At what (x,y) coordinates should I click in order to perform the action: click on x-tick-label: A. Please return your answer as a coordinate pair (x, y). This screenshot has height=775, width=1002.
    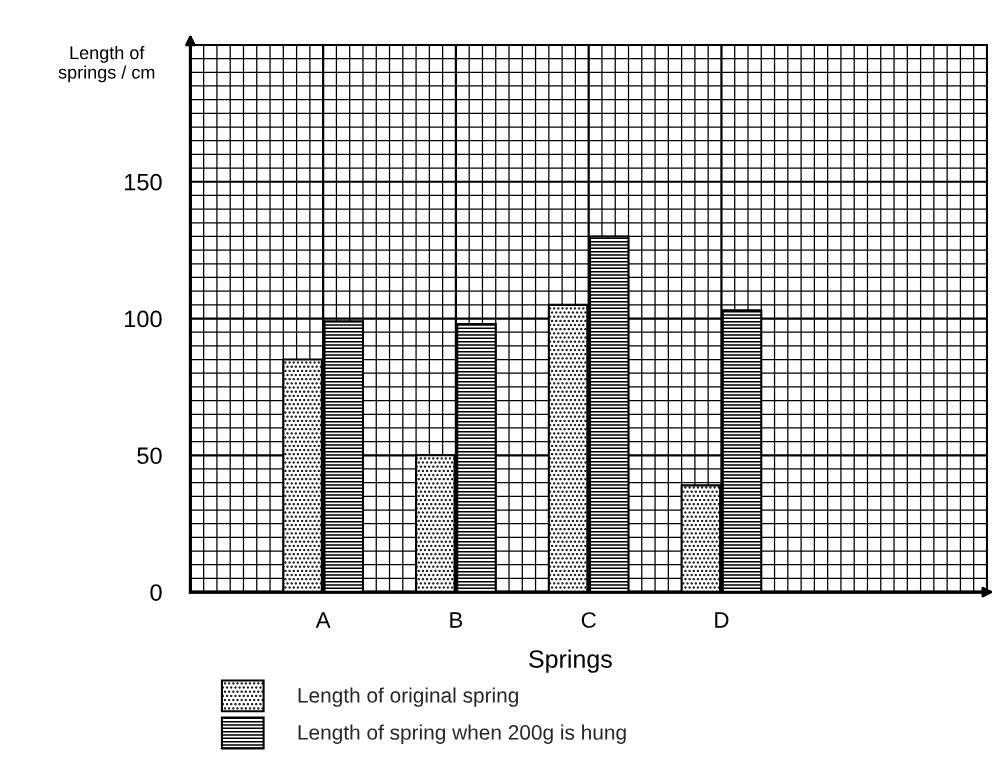
    Looking at the image, I should click on (323, 620).